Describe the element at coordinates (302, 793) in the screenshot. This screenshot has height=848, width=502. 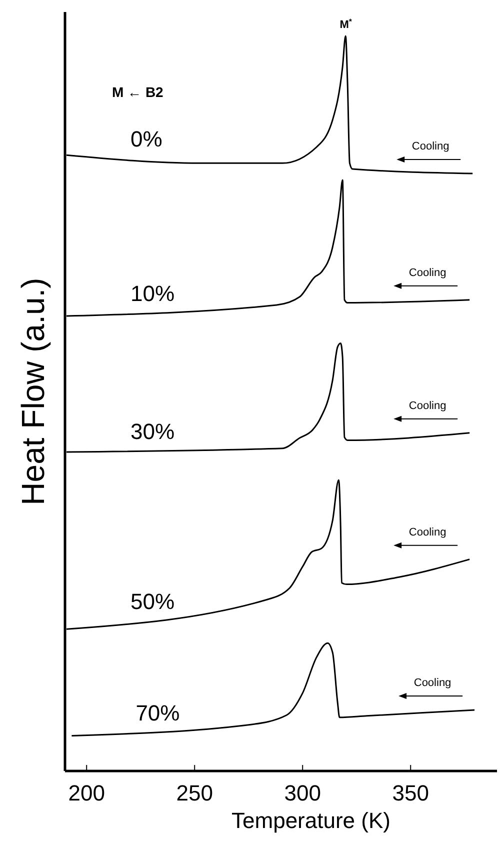
I see `x-tick-label: 300` at that location.